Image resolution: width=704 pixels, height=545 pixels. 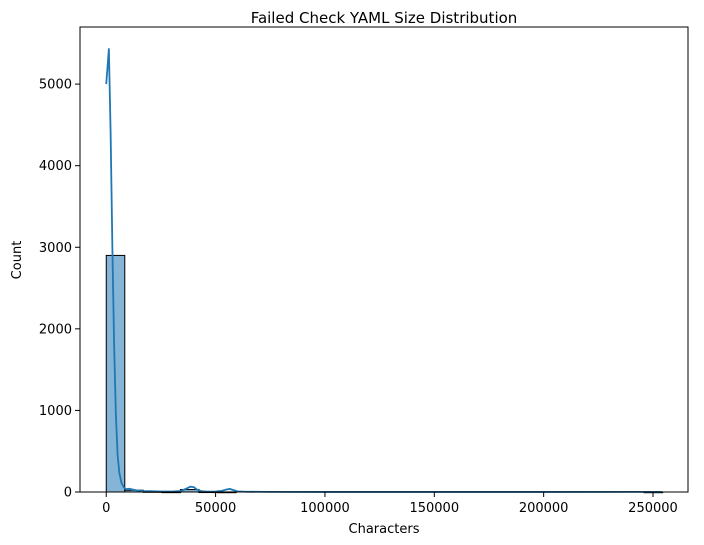 What do you see at coordinates (59, 289) in the screenshot?
I see `y-axis-ticks: 0 1000 2000 3000 4000 5000` at bounding box center [59, 289].